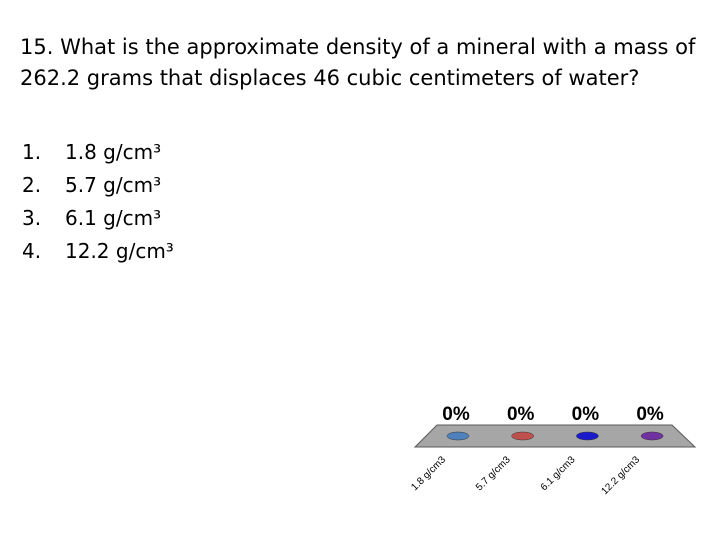 The height and width of the screenshot is (540, 720). What do you see at coordinates (119, 251) in the screenshot?
I see `option-text: 12.2 g/cm³` at bounding box center [119, 251].